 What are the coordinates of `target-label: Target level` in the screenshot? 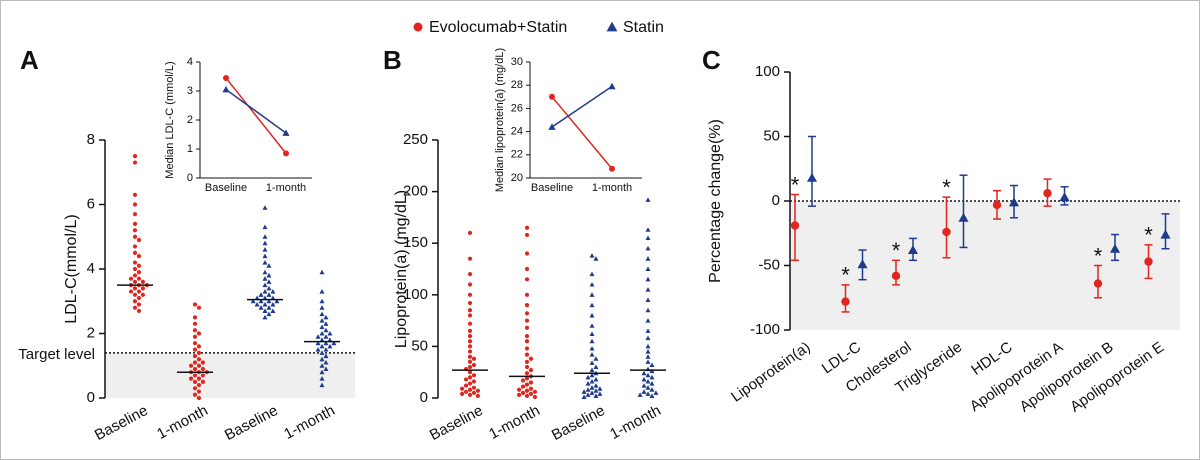 It's located at (56, 354).